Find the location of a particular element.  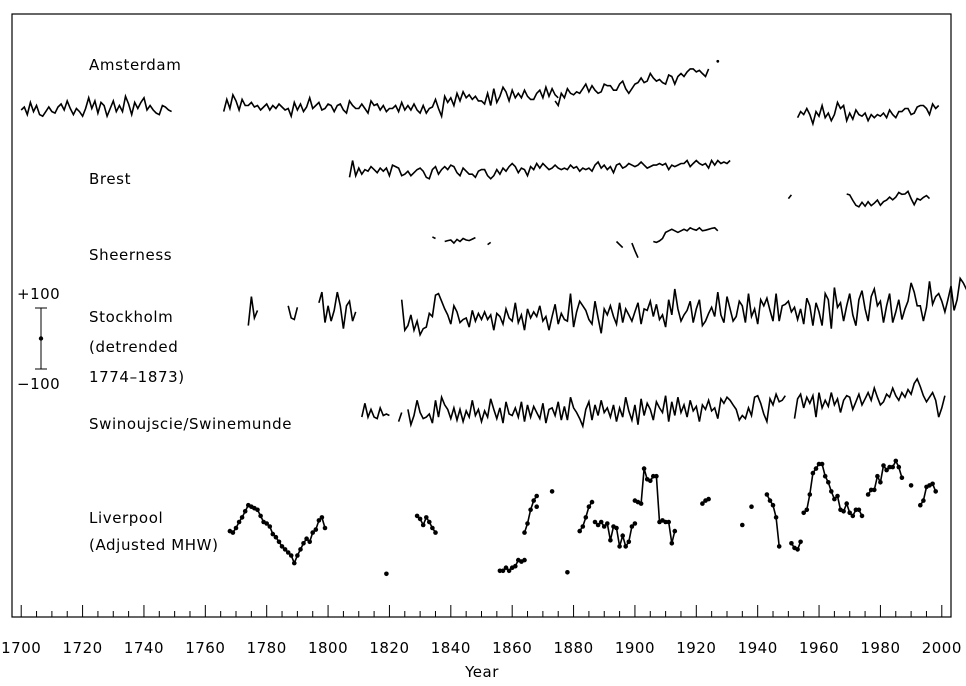

x-tick-label: 1860 is located at coordinates (512, 648).